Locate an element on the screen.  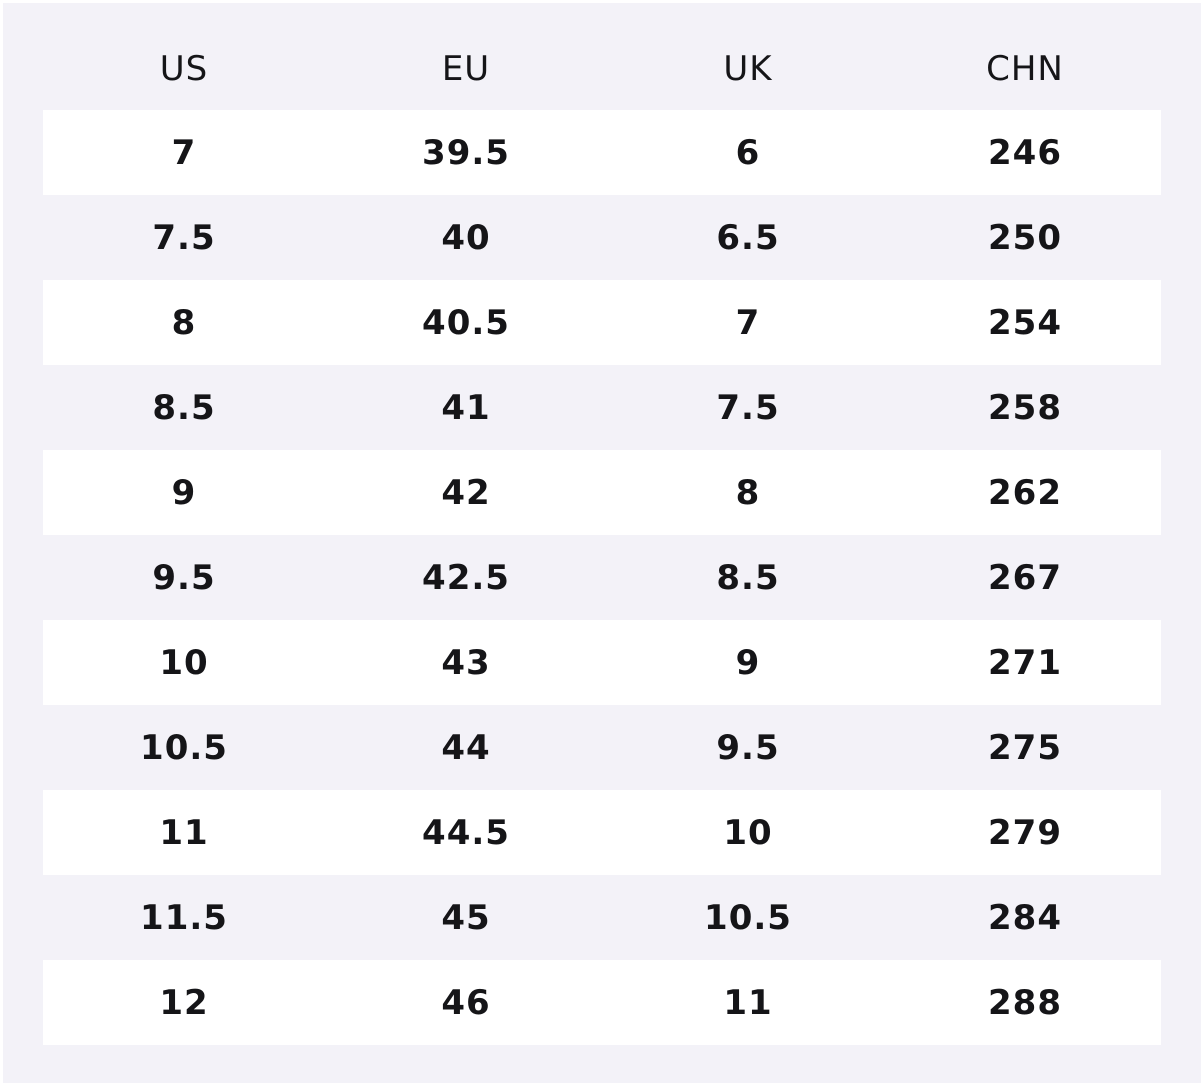
table-cell: 42.5 is located at coordinates (466, 577).